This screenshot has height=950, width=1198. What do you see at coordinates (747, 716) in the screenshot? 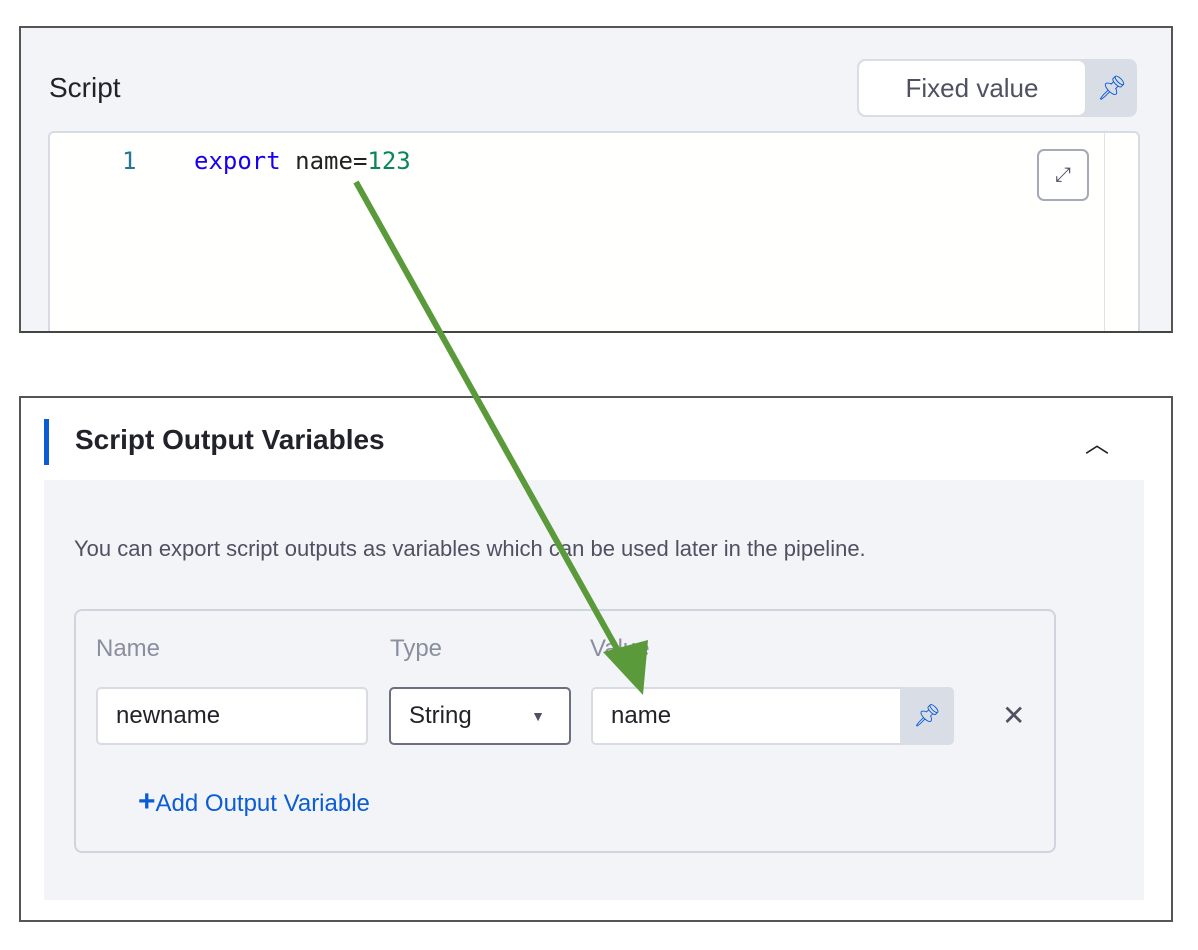
I see `value-input: name` at bounding box center [747, 716].